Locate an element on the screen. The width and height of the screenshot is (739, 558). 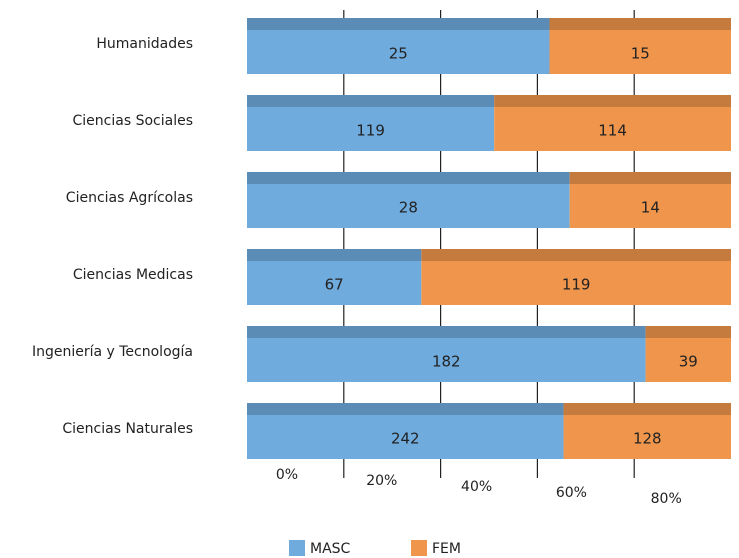
x-tick-label: 40% is located at coordinates (476, 487).